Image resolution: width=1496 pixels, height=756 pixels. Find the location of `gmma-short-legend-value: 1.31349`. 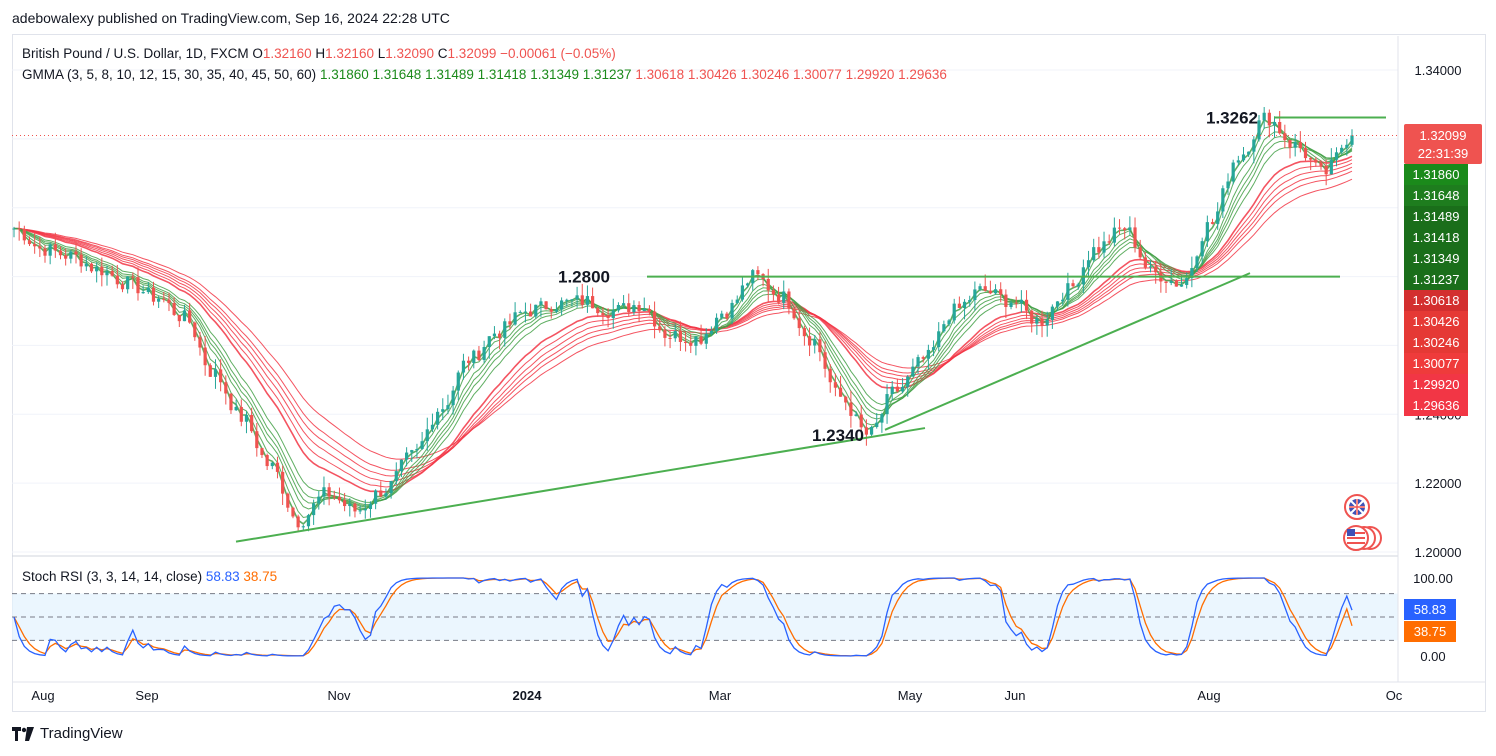

gmma-short-legend-value: 1.31349 is located at coordinates (556, 74).